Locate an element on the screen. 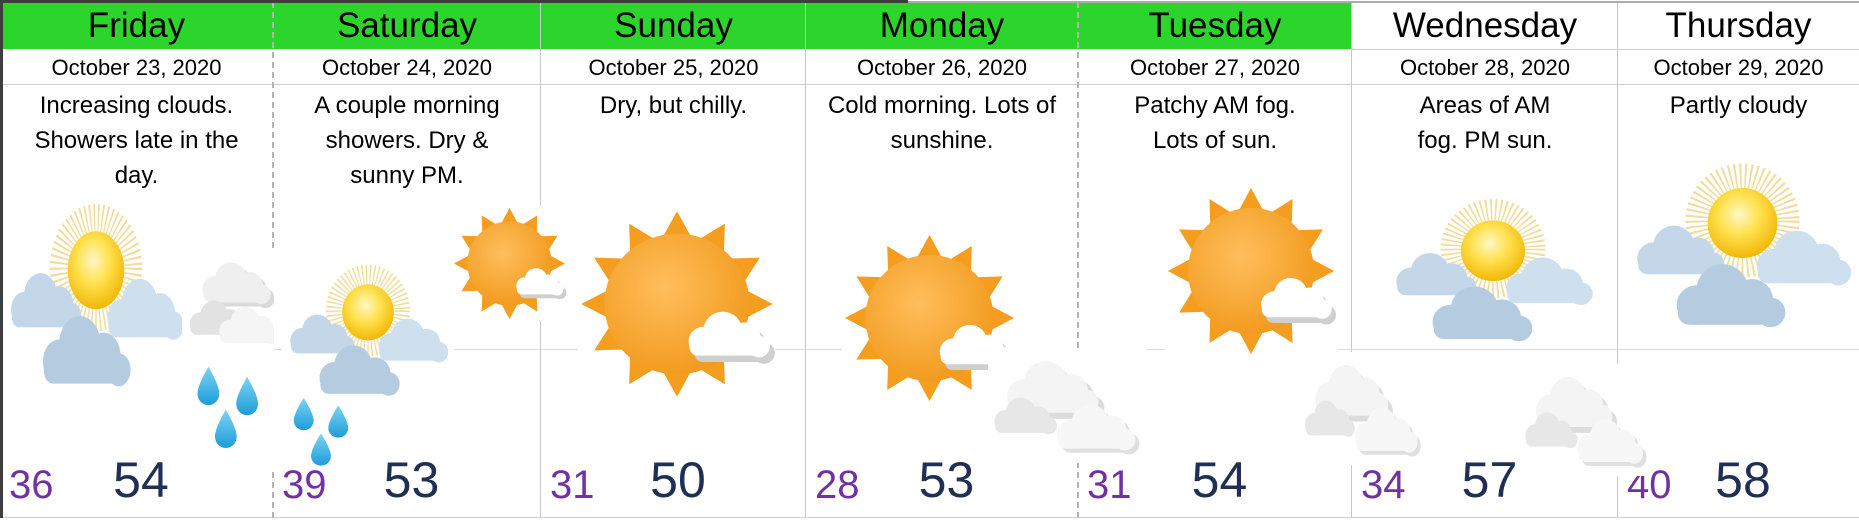 This screenshot has height=525, width=1859. day-date: October 29, 2020 is located at coordinates (1738, 67).